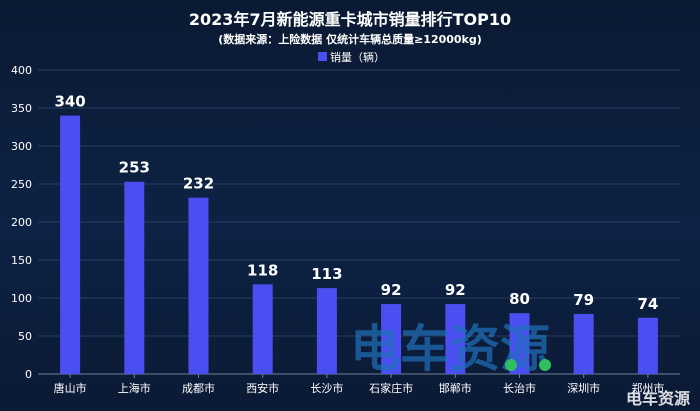 Image resolution: width=700 pixels, height=411 pixels. Describe the element at coordinates (28, 374) in the screenshot. I see `y-tick-label: 0` at that location.